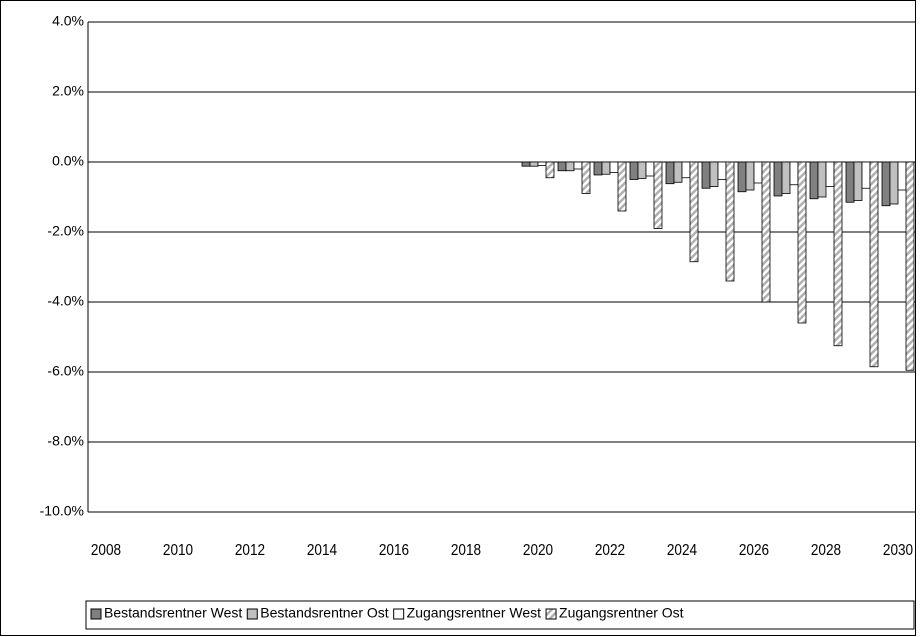 The height and width of the screenshot is (637, 920). Describe the element at coordinates (65, 371) in the screenshot. I see `y-tick-label: -6.0%` at that location.